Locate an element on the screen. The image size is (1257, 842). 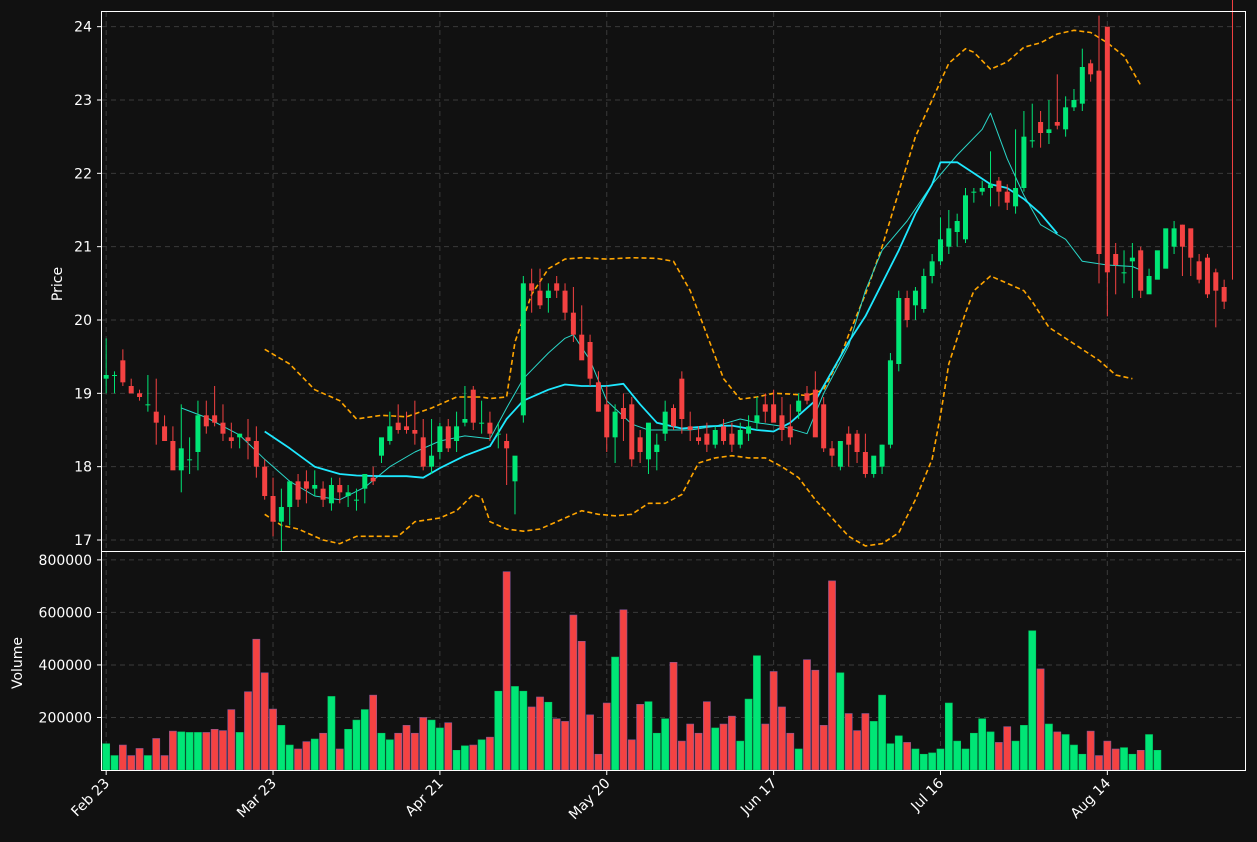
price-tick-label: 17 is located at coordinates (83, 541).